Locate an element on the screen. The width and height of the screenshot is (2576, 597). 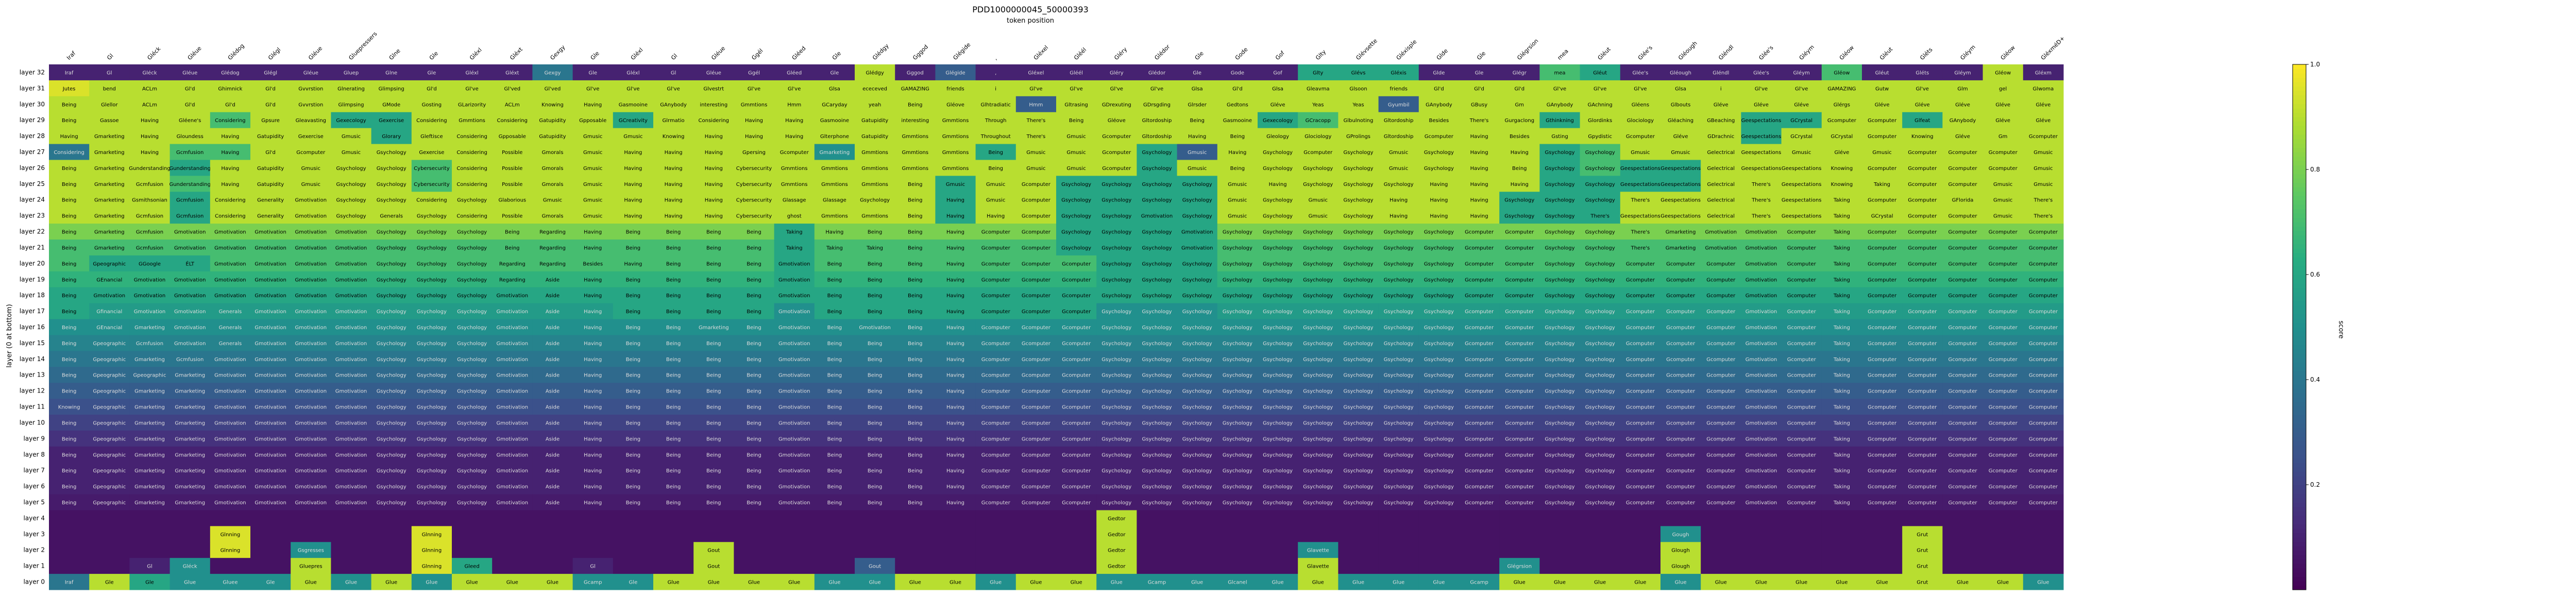
x-tick-label: Glédor is located at coordinates (1162, 52).